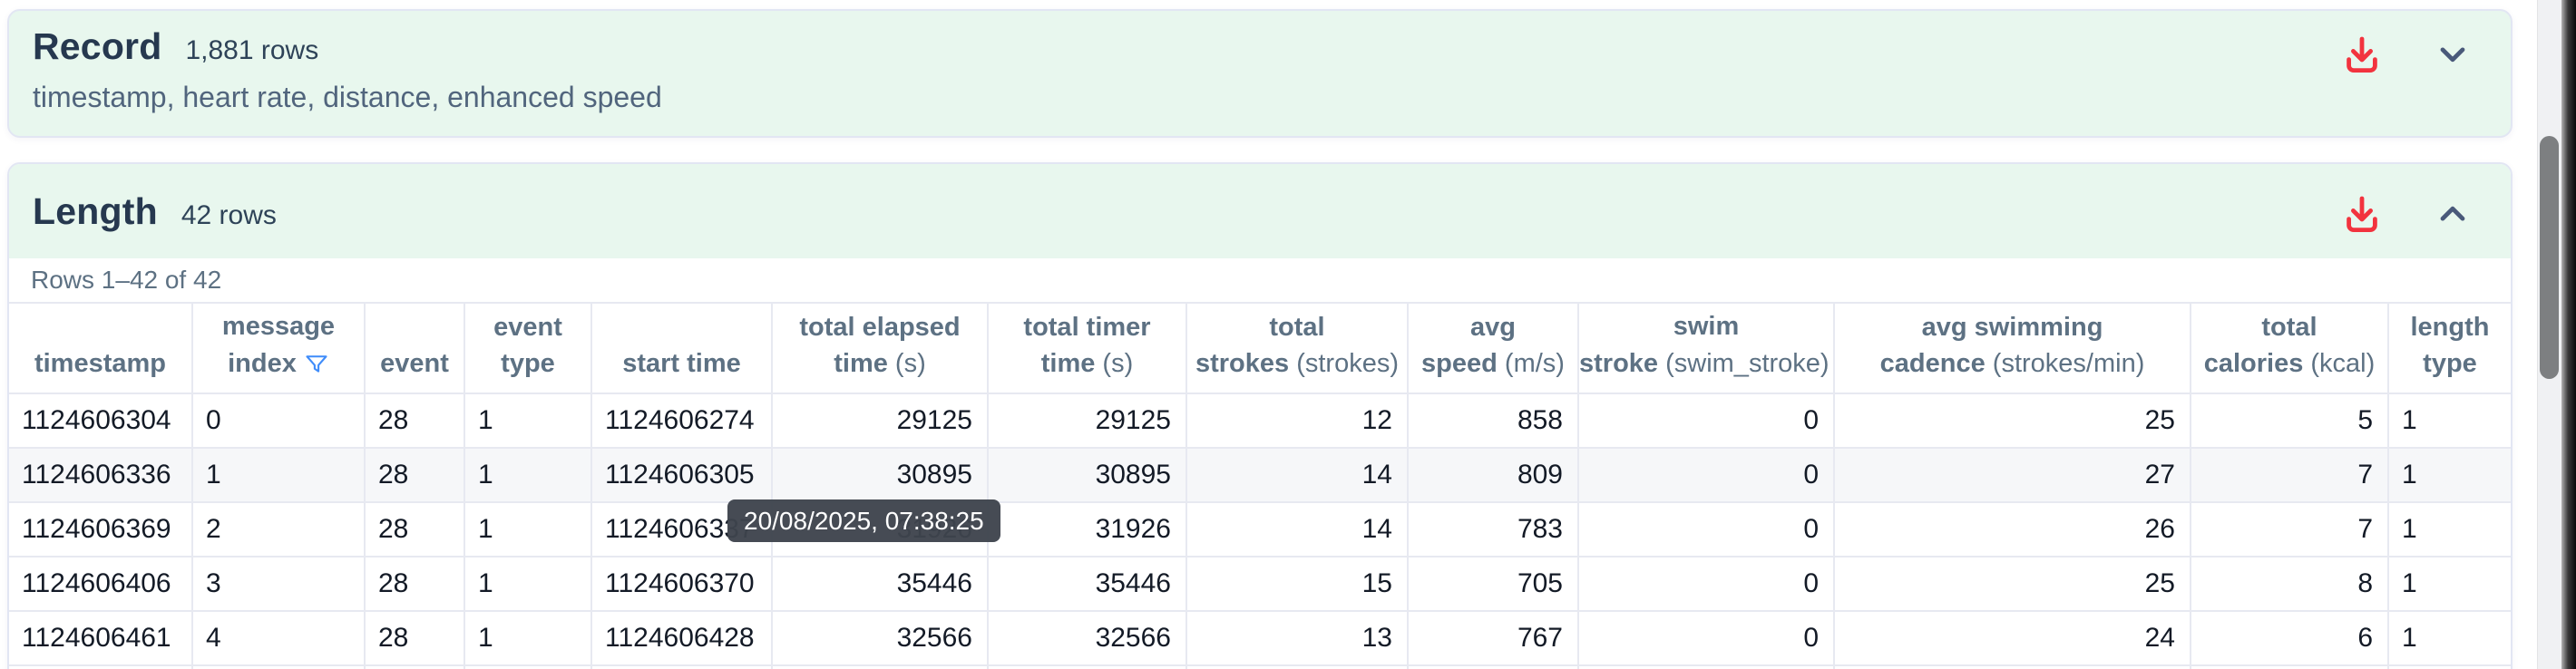 This screenshot has width=2576, height=669. I want to click on table-row-partial, so click(1260, 667).